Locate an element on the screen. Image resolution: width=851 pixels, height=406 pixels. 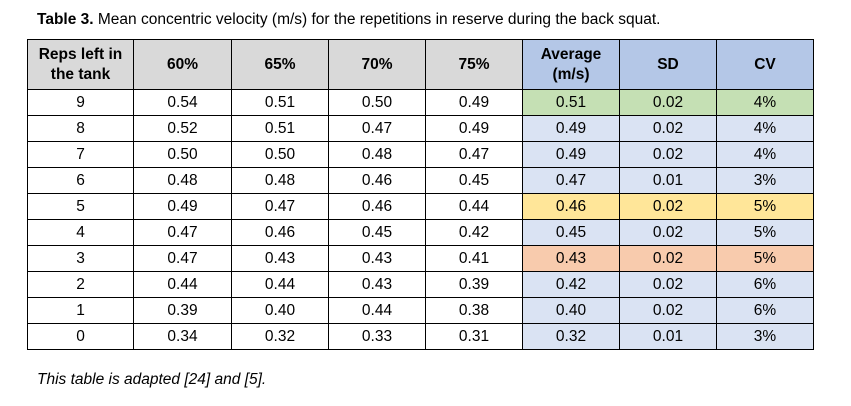
cell-reps-left: 4 is located at coordinates (80, 232).